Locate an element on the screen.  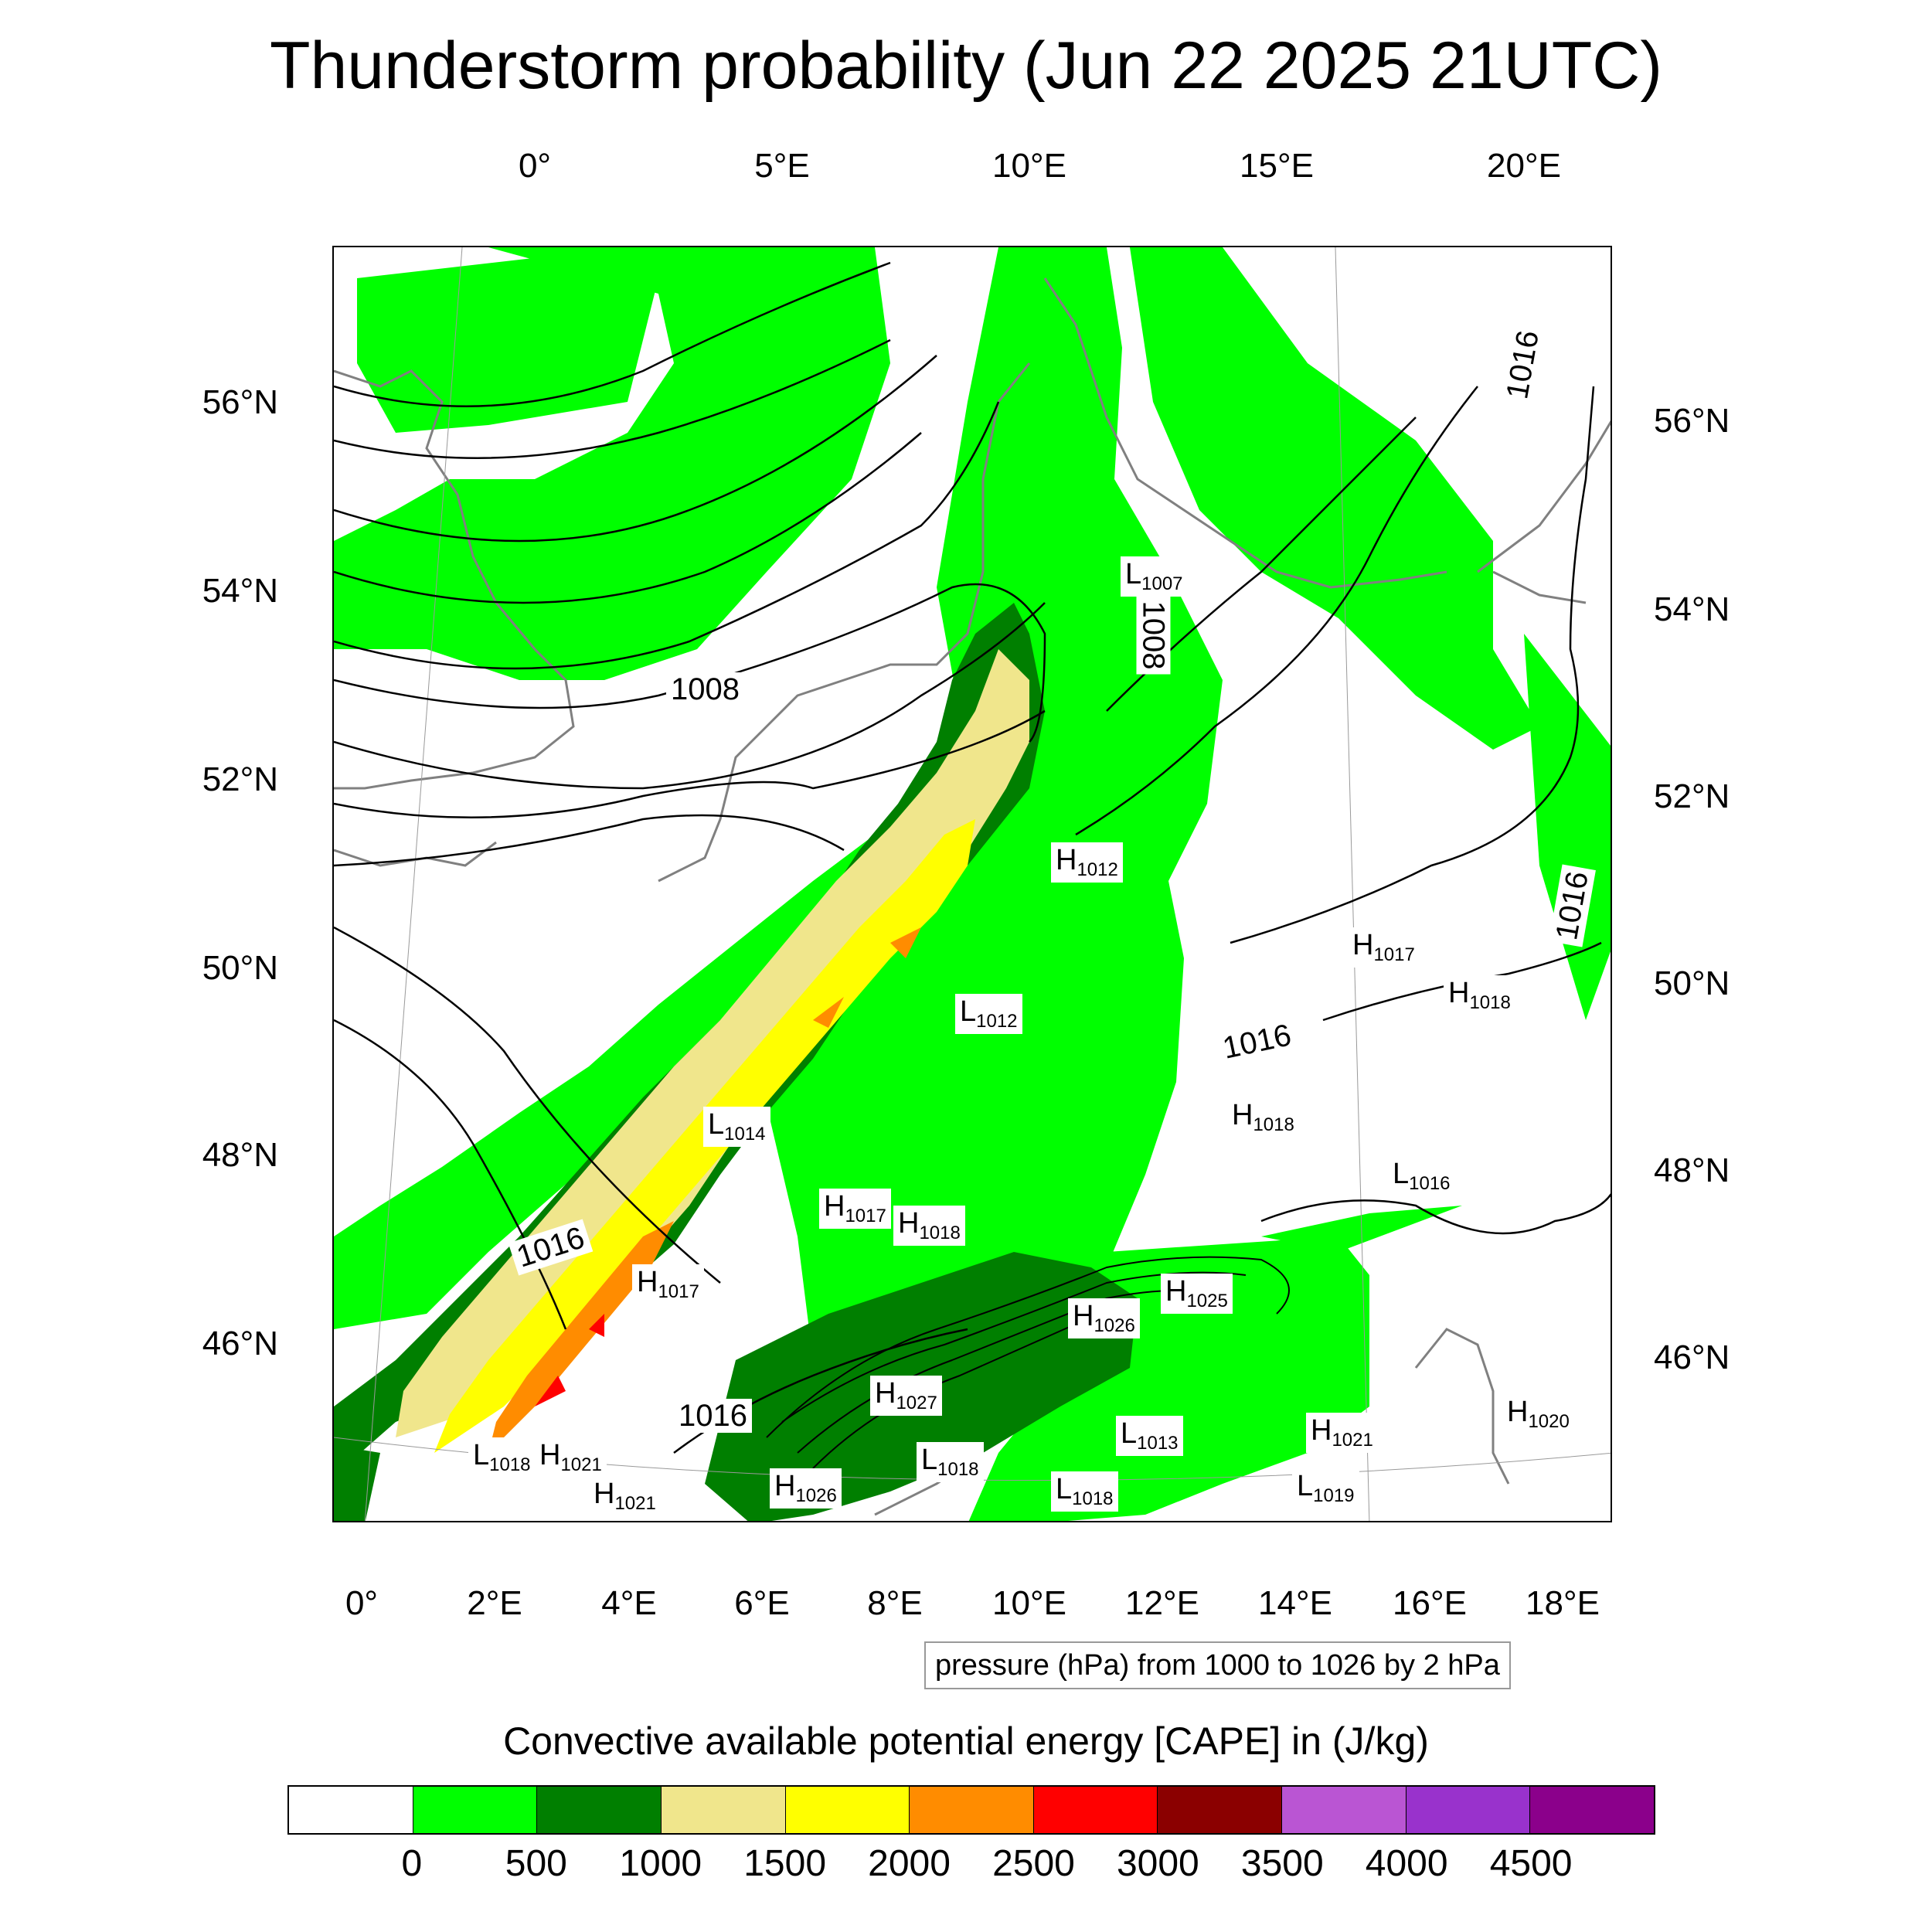
bottom-lon-tick: 2°E is located at coordinates (495, 1603).